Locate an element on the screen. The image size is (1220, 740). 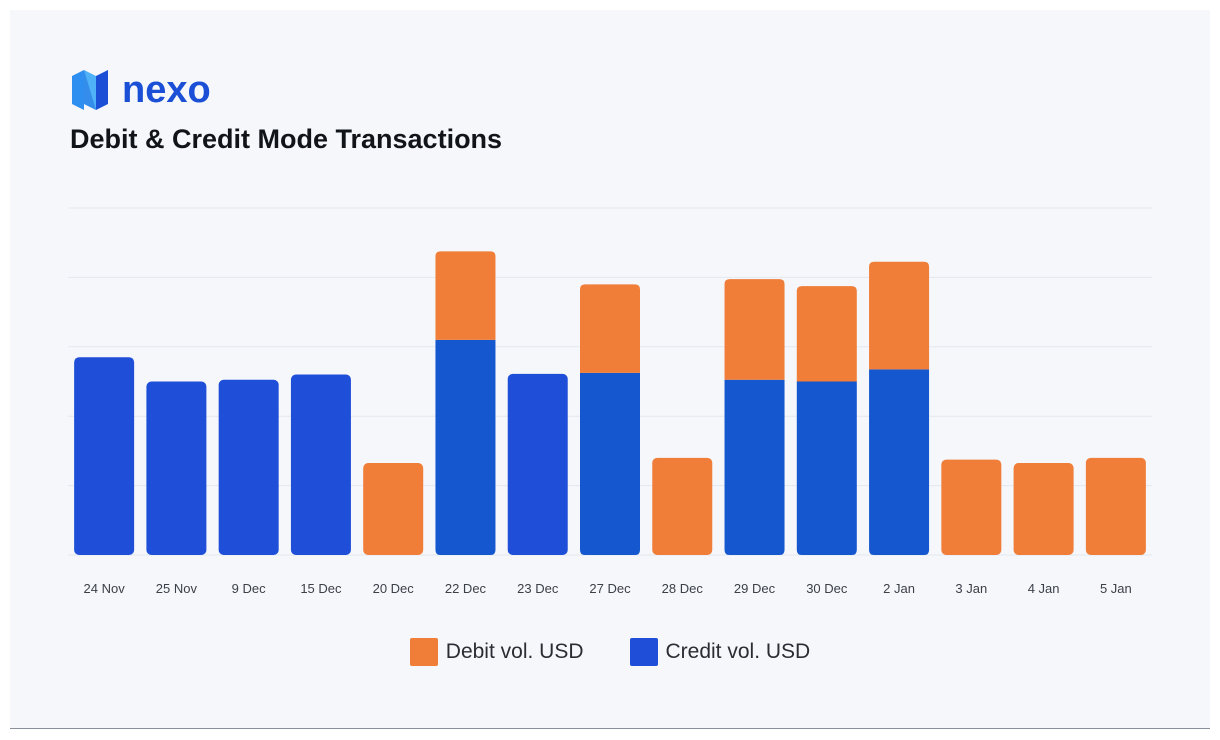
x-tick-label: 4 Jan is located at coordinates (1044, 588).